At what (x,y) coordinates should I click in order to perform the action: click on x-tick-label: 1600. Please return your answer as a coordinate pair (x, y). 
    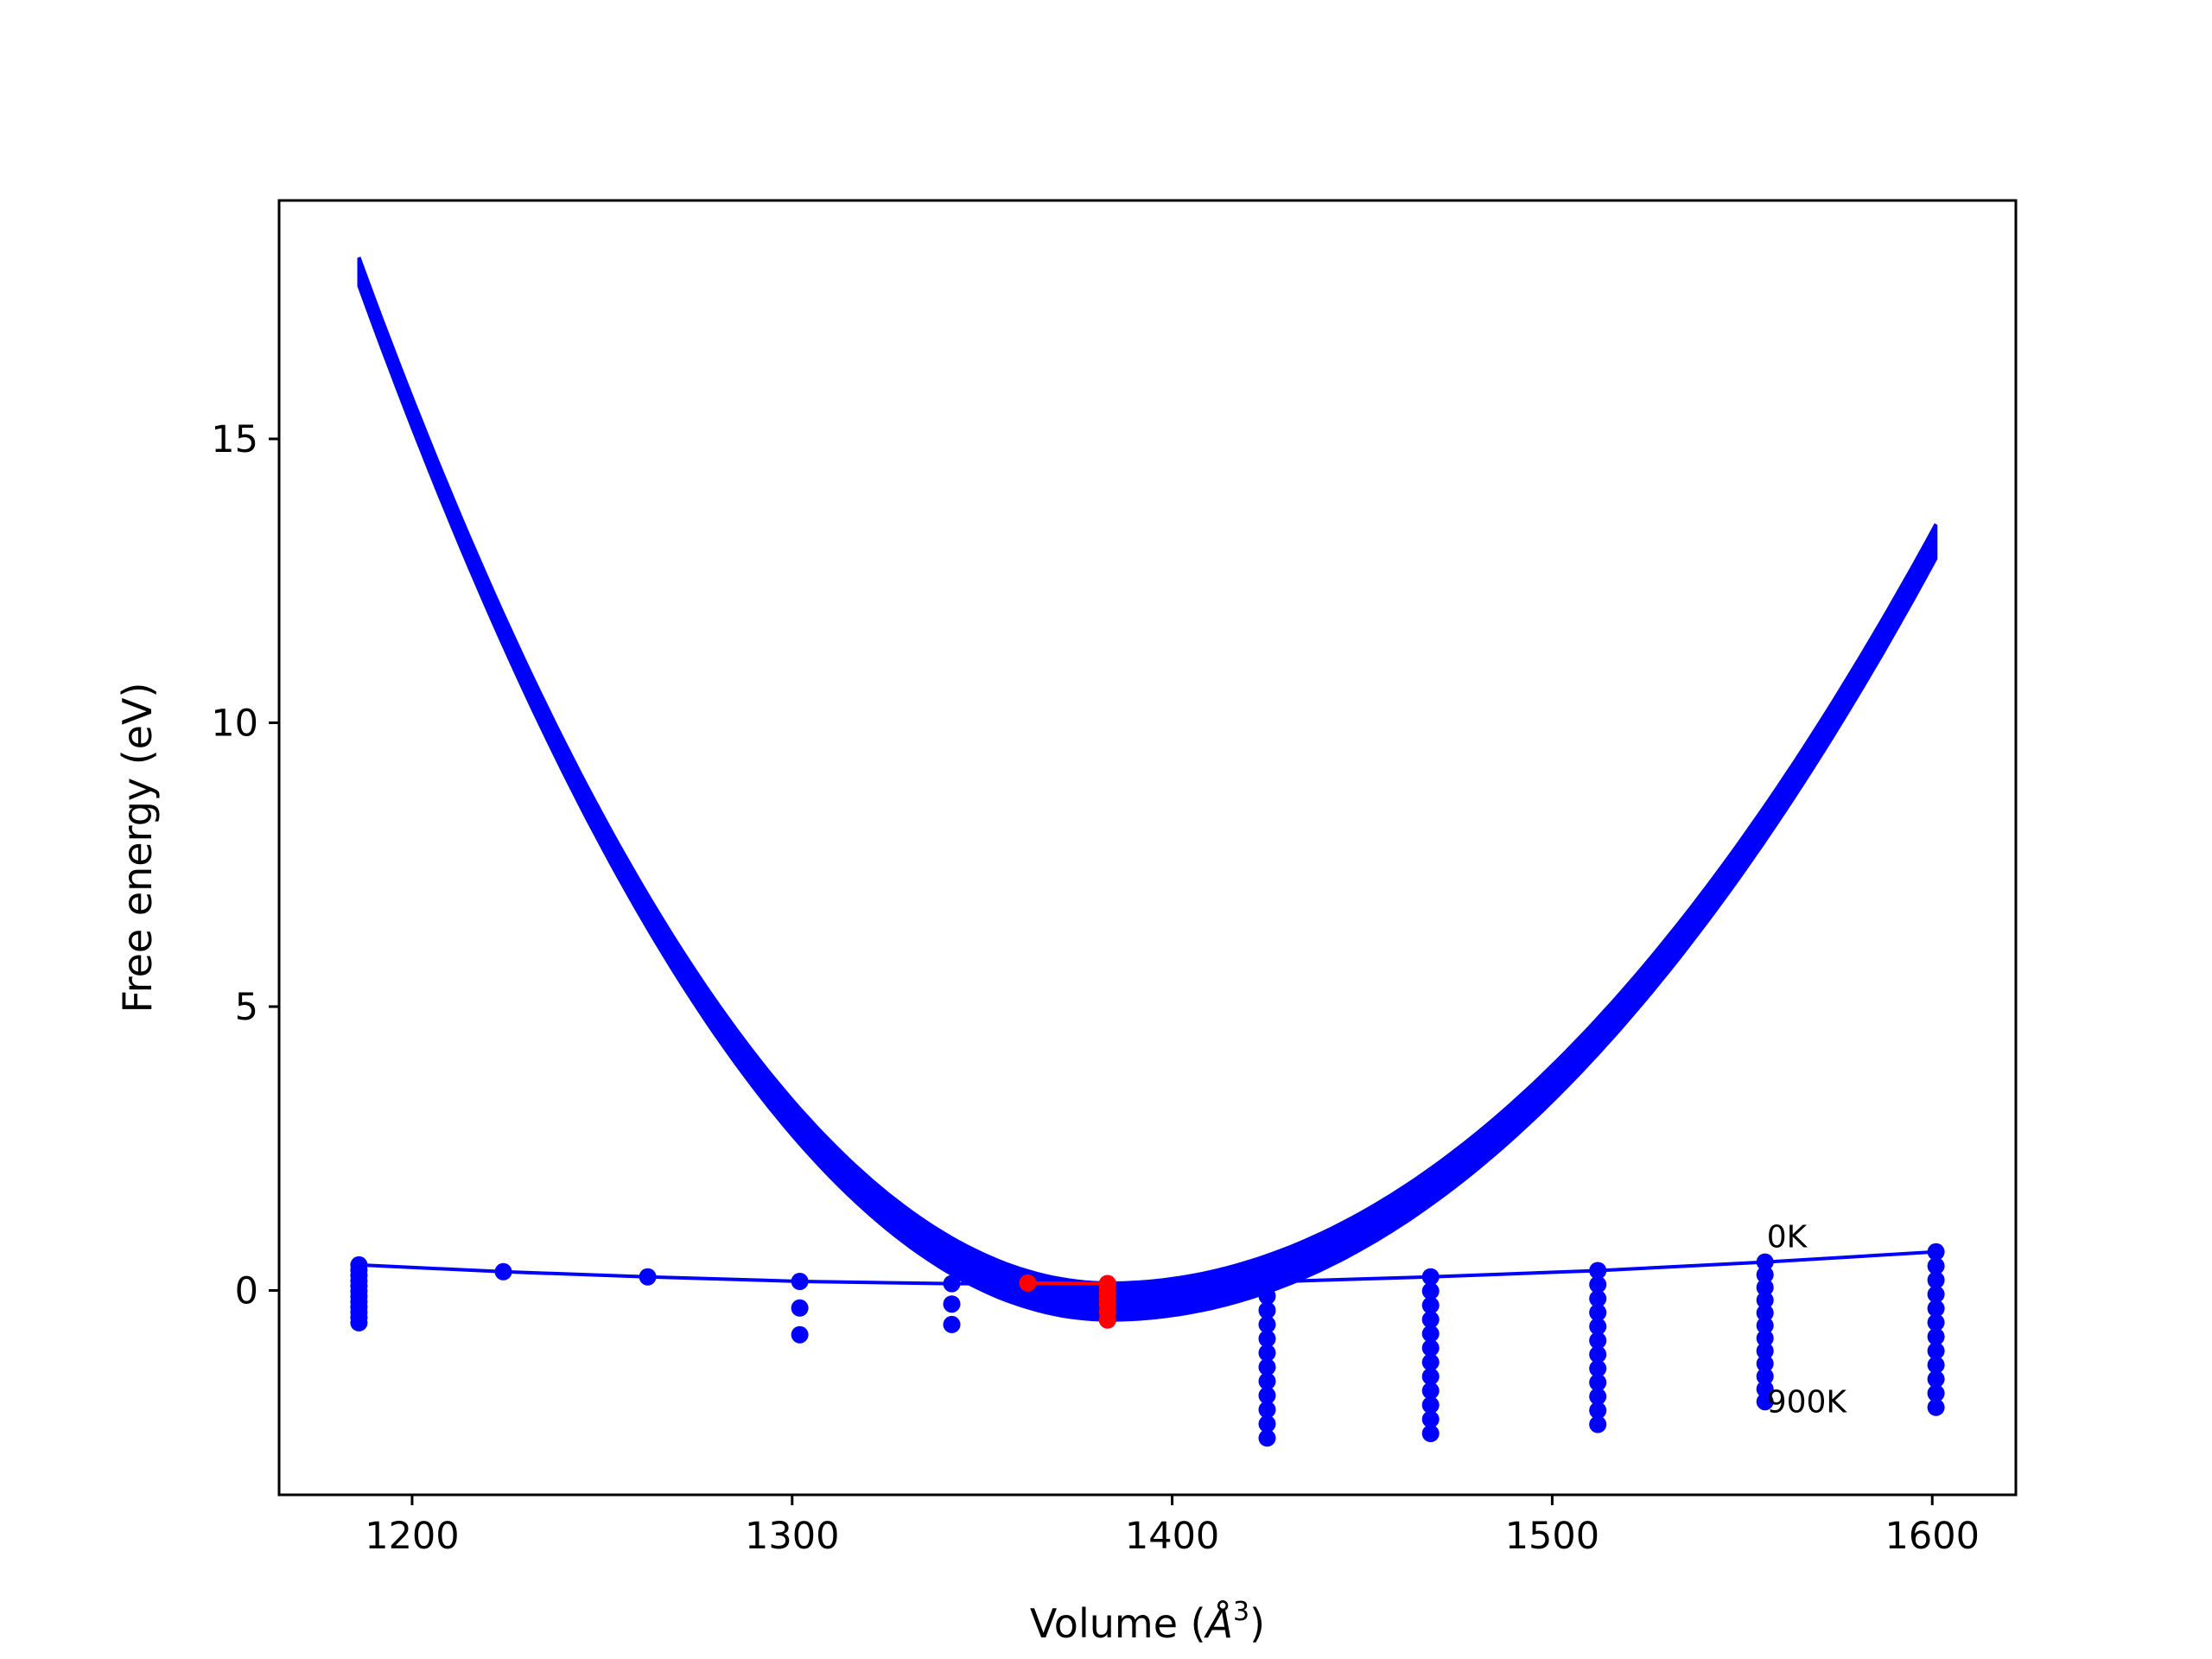
    Looking at the image, I should click on (1932, 1536).